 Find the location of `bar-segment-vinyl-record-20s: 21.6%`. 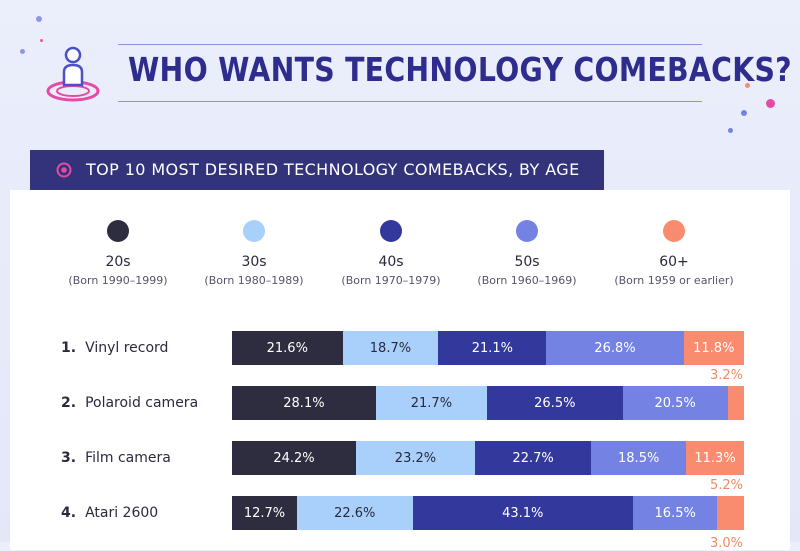

bar-segment-vinyl-record-20s: 21.6% is located at coordinates (287, 348).